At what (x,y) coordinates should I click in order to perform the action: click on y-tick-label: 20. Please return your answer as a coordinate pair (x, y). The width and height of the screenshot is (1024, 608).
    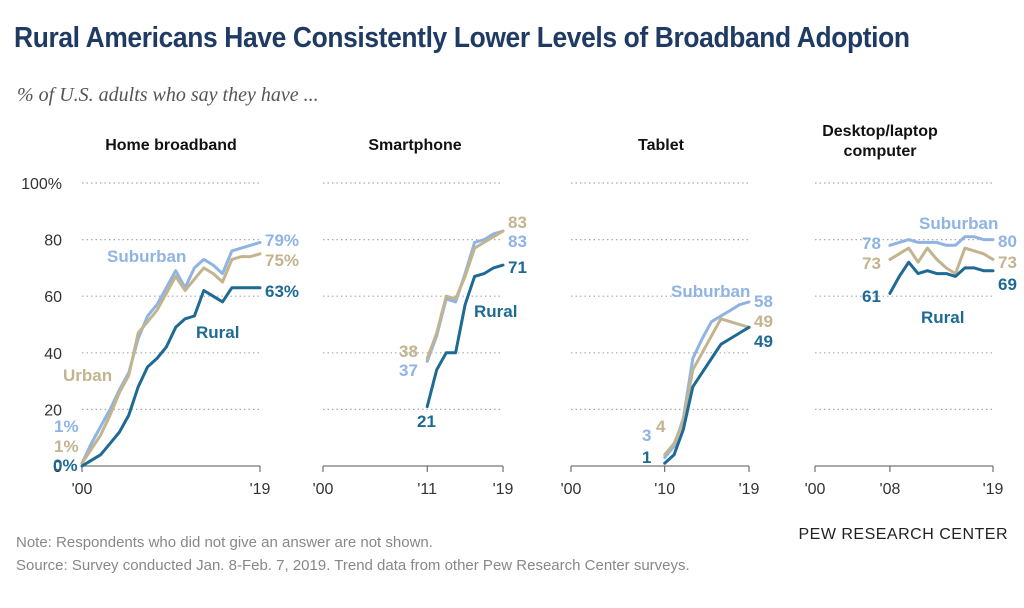
    Looking at the image, I should click on (53, 410).